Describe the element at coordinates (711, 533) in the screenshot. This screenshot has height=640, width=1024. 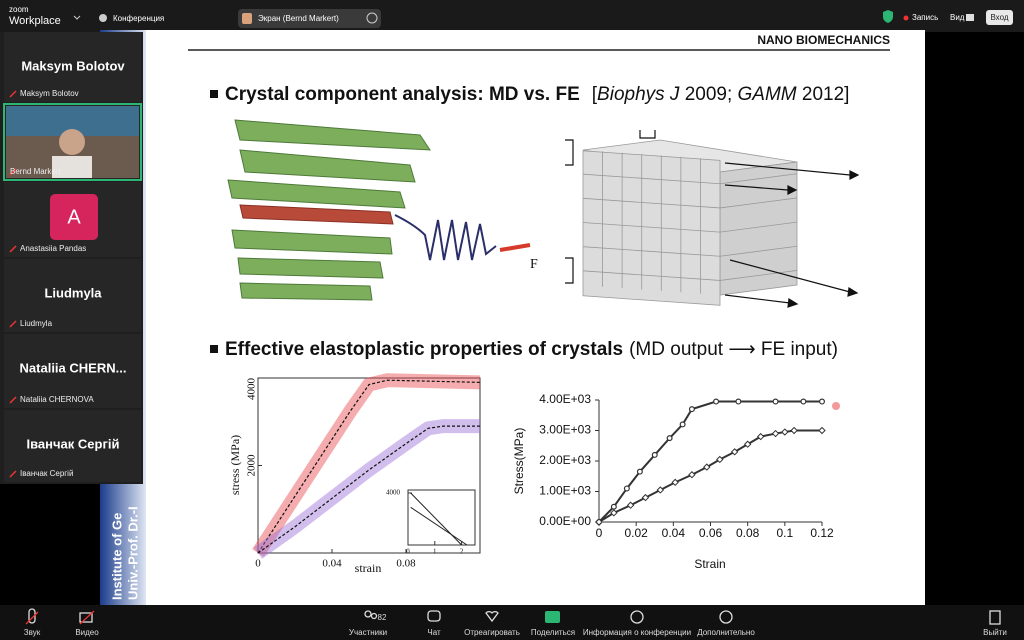
I see `x-tick-label: 0.06` at that location.